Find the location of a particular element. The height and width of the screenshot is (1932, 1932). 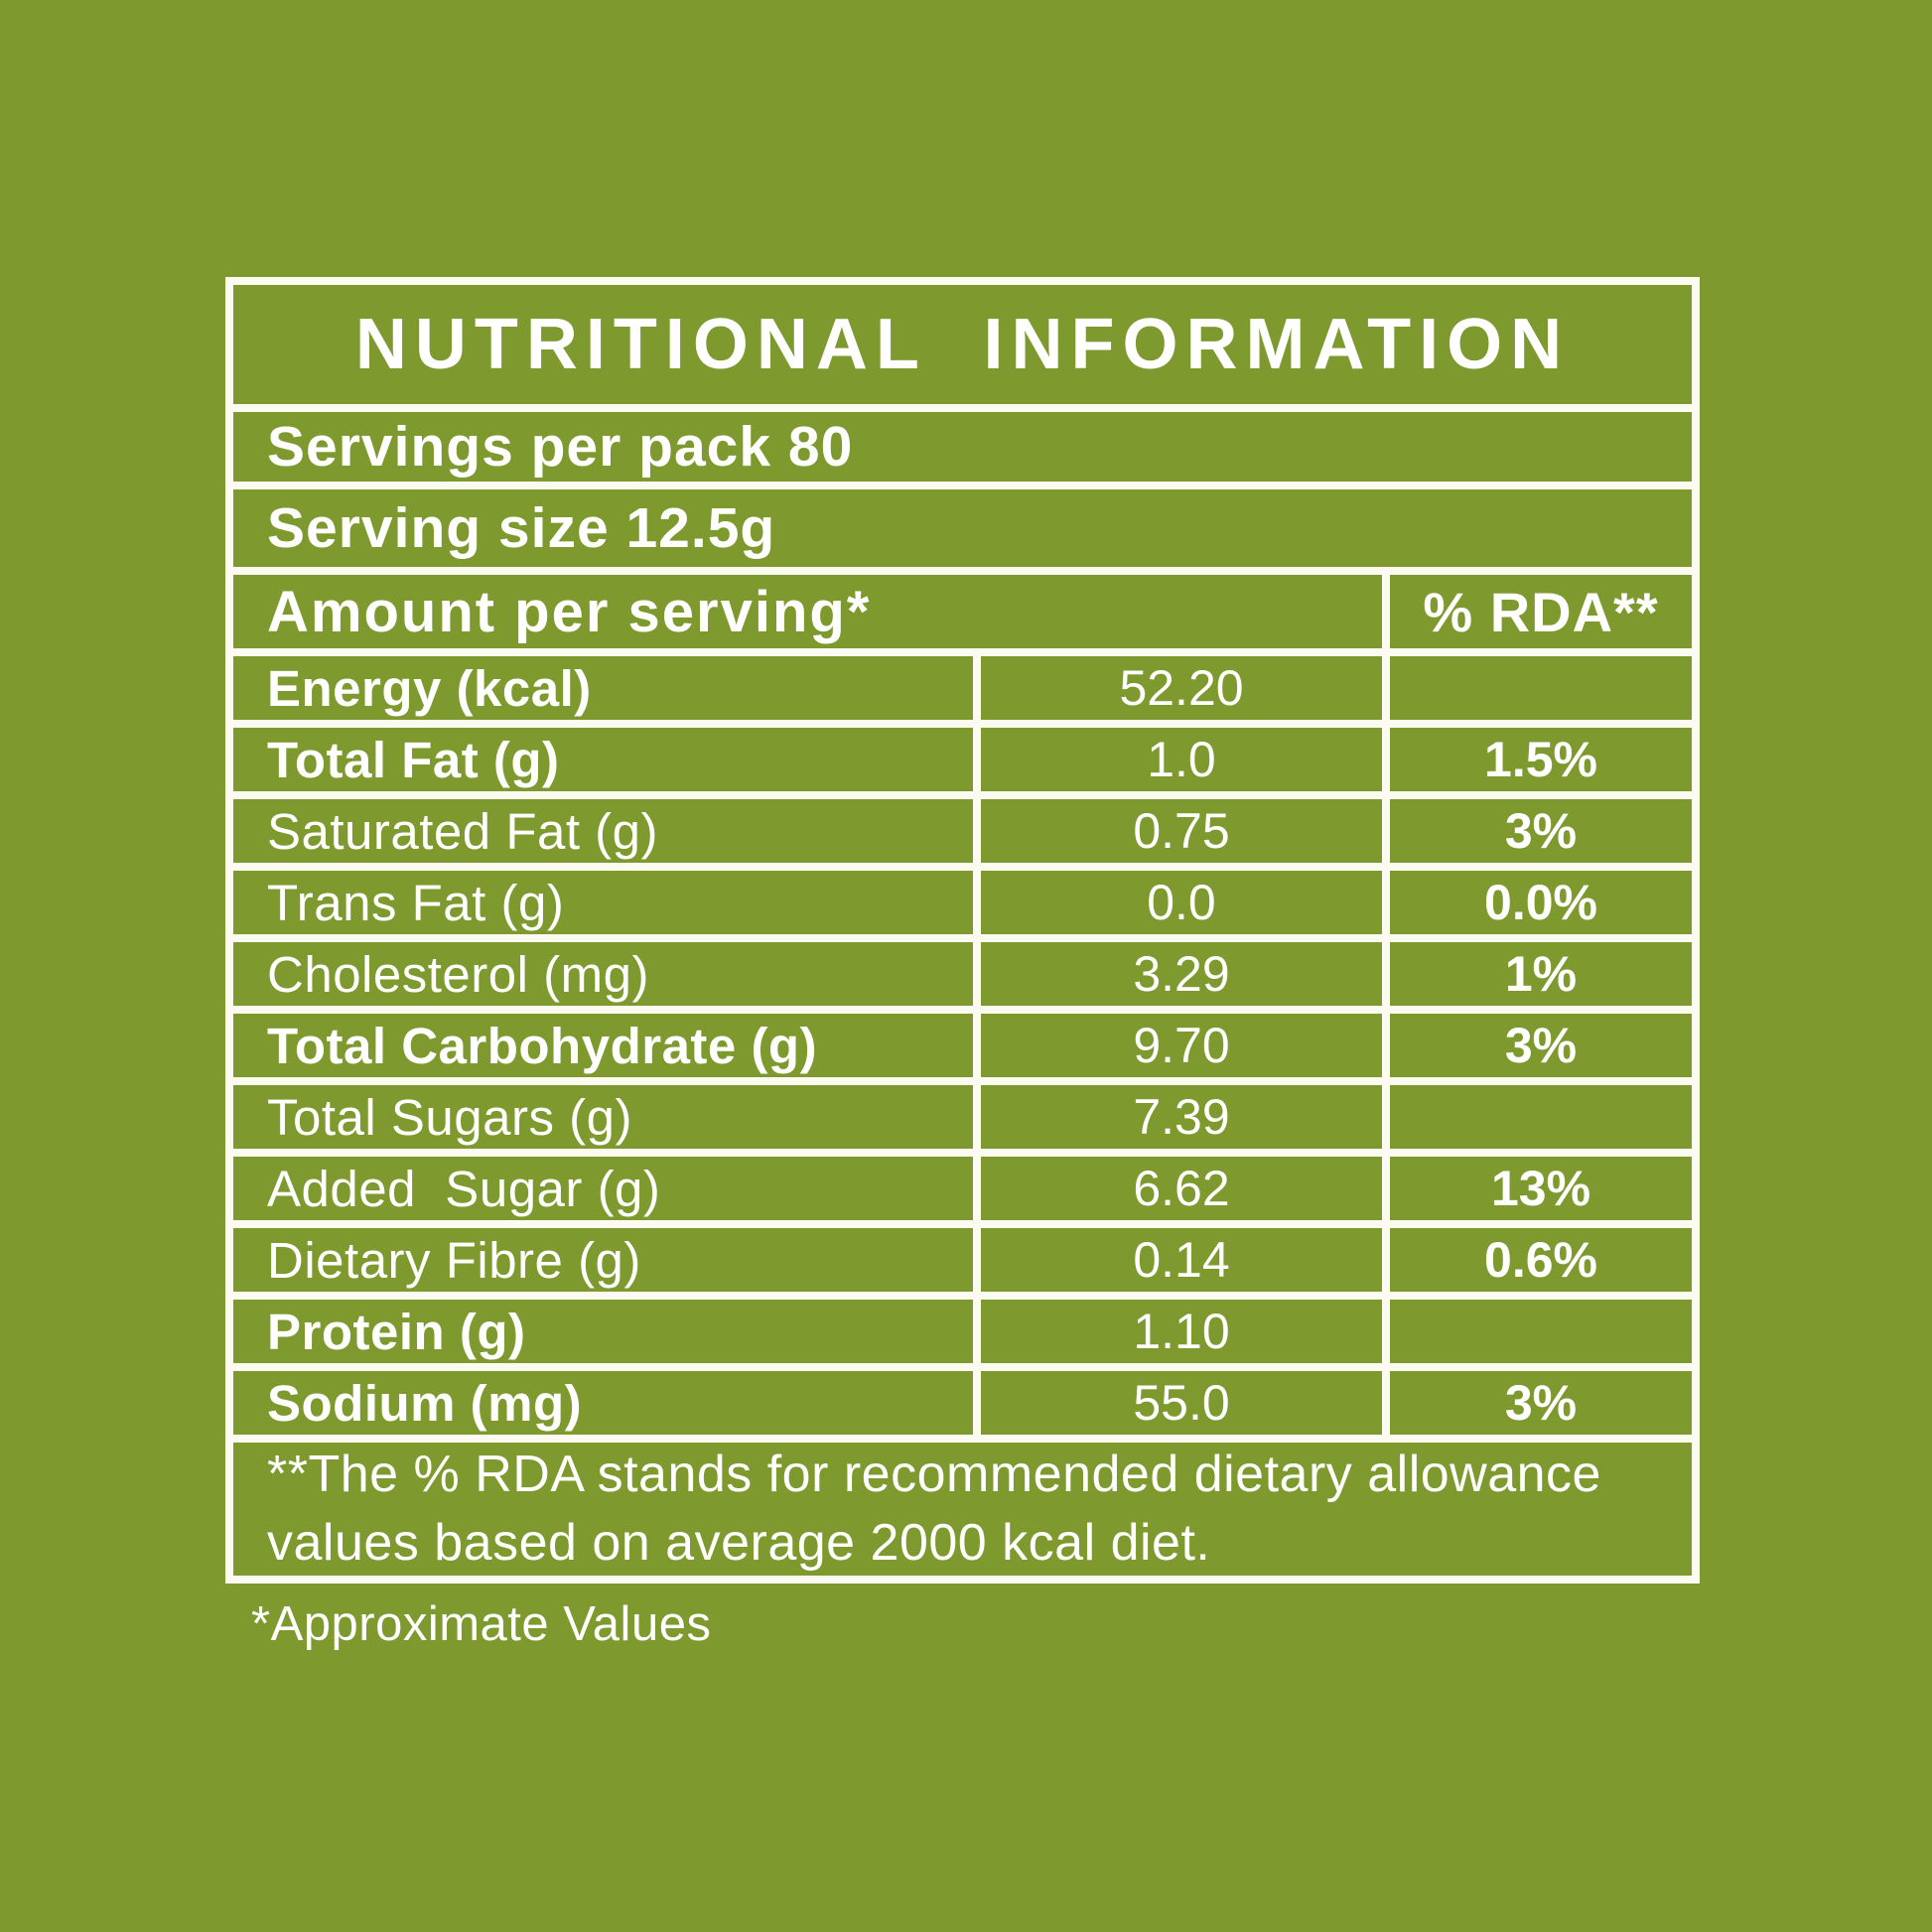

row-nutrient-label: Sodium (mg) is located at coordinates (603, 1403).